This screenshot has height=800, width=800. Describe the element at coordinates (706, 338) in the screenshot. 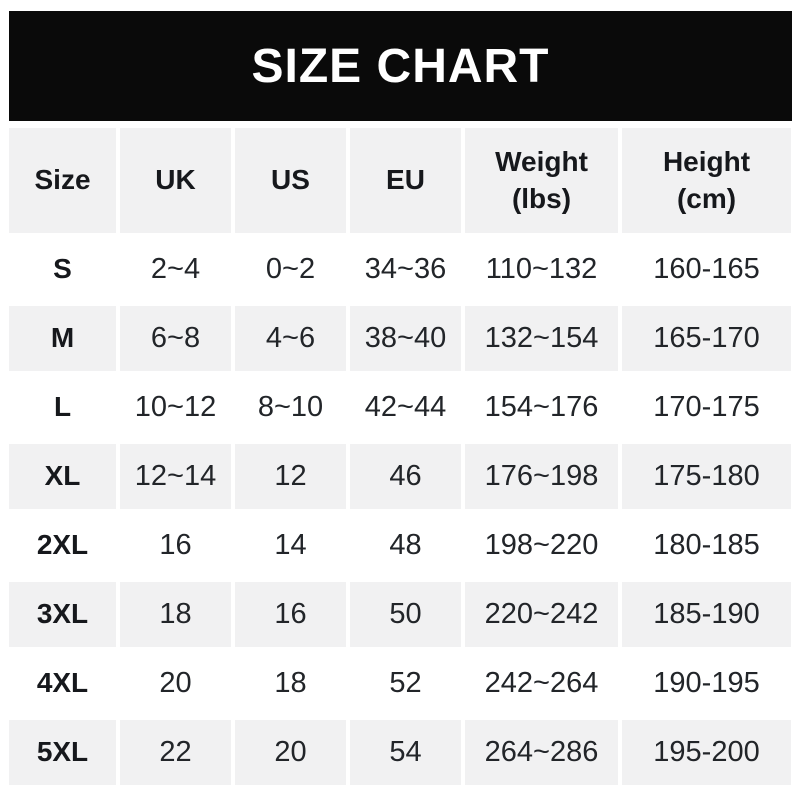

I see `height-cell: 165-170` at that location.